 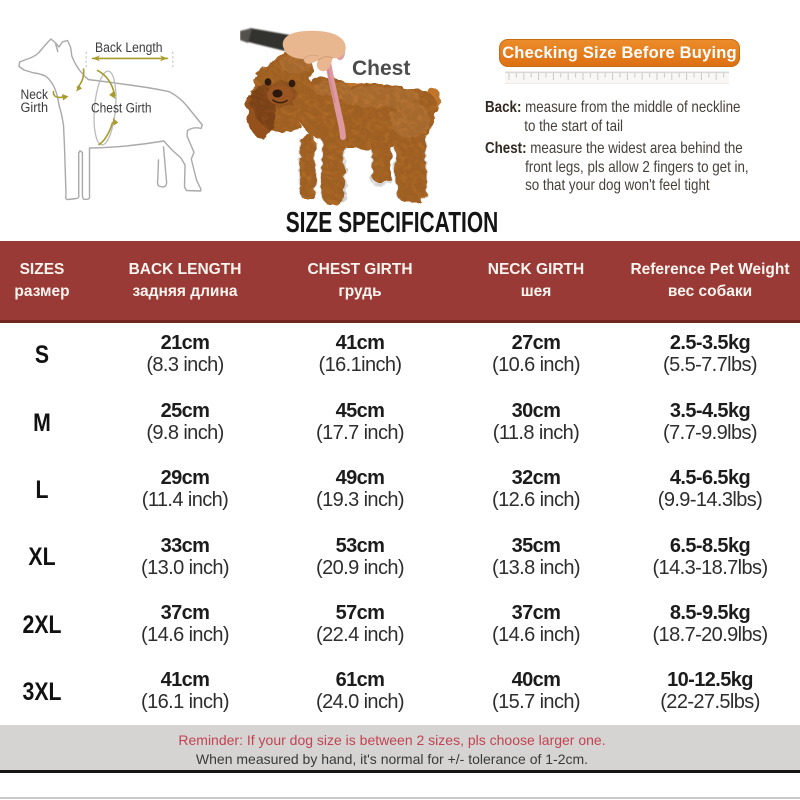 I want to click on svg-text: Neck, so click(x=35, y=95).